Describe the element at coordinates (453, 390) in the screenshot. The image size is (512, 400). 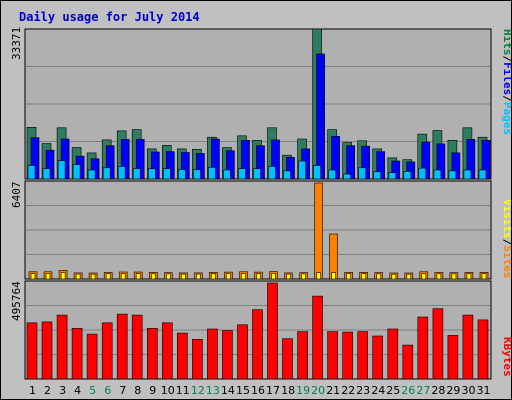
I see `x-tick-label: 29` at that location.